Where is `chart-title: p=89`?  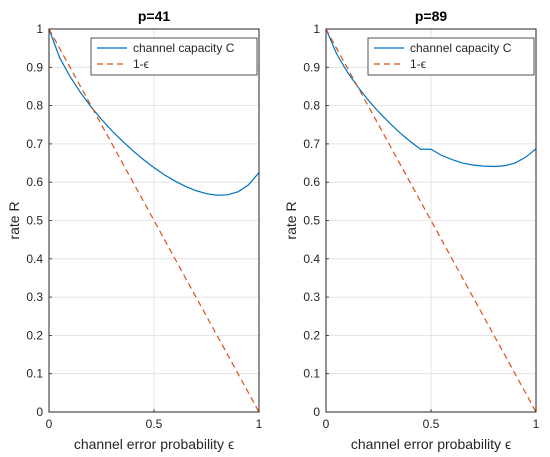
chart-title: p=89 is located at coordinates (431, 16).